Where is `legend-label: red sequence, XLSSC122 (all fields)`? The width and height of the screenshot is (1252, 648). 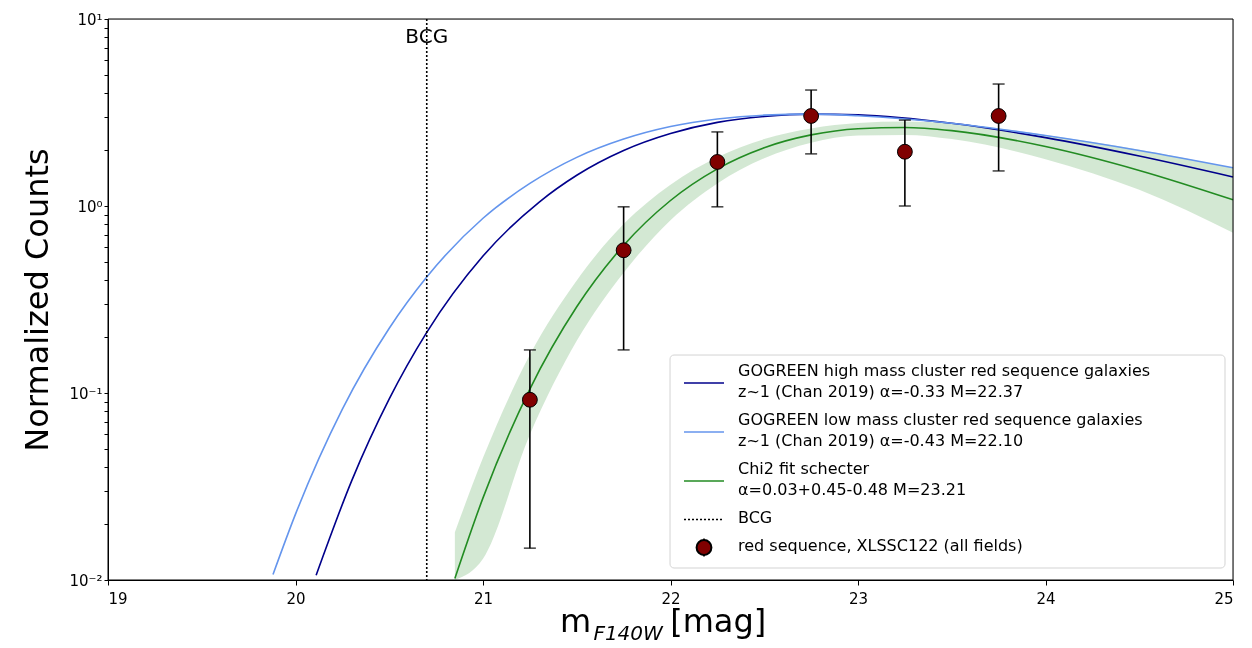 legend-label: red sequence, XLSSC122 (all fields) is located at coordinates (880, 545).